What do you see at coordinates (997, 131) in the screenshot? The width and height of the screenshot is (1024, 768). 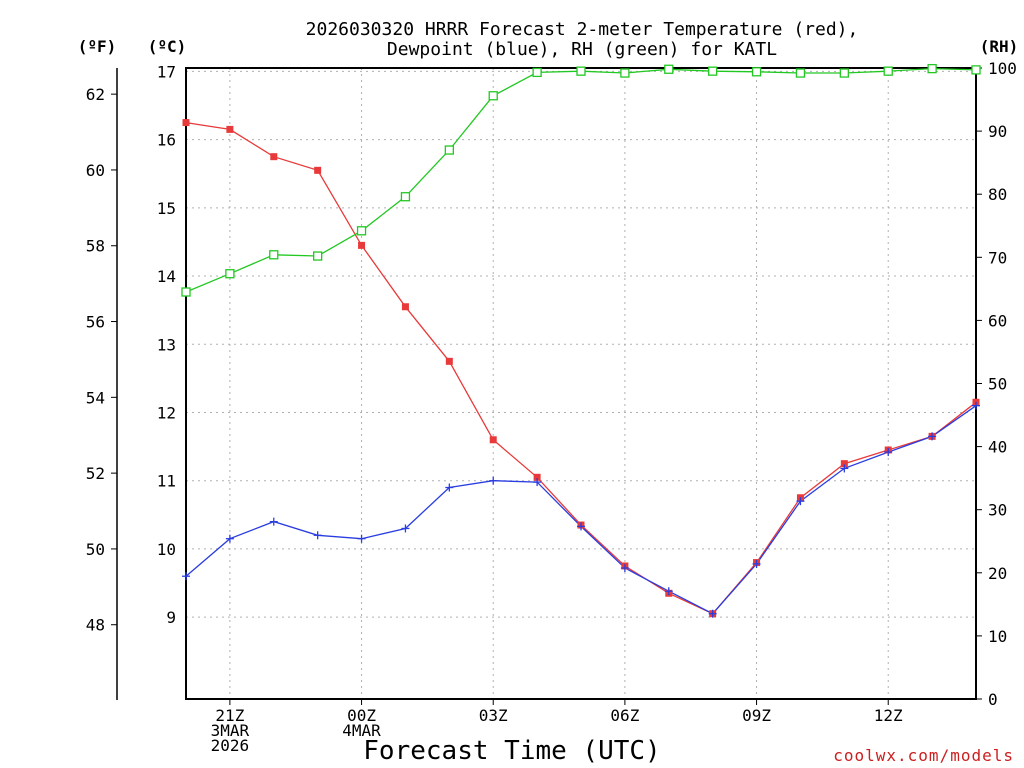 I see `rh-tick-label: 90` at bounding box center [997, 131].